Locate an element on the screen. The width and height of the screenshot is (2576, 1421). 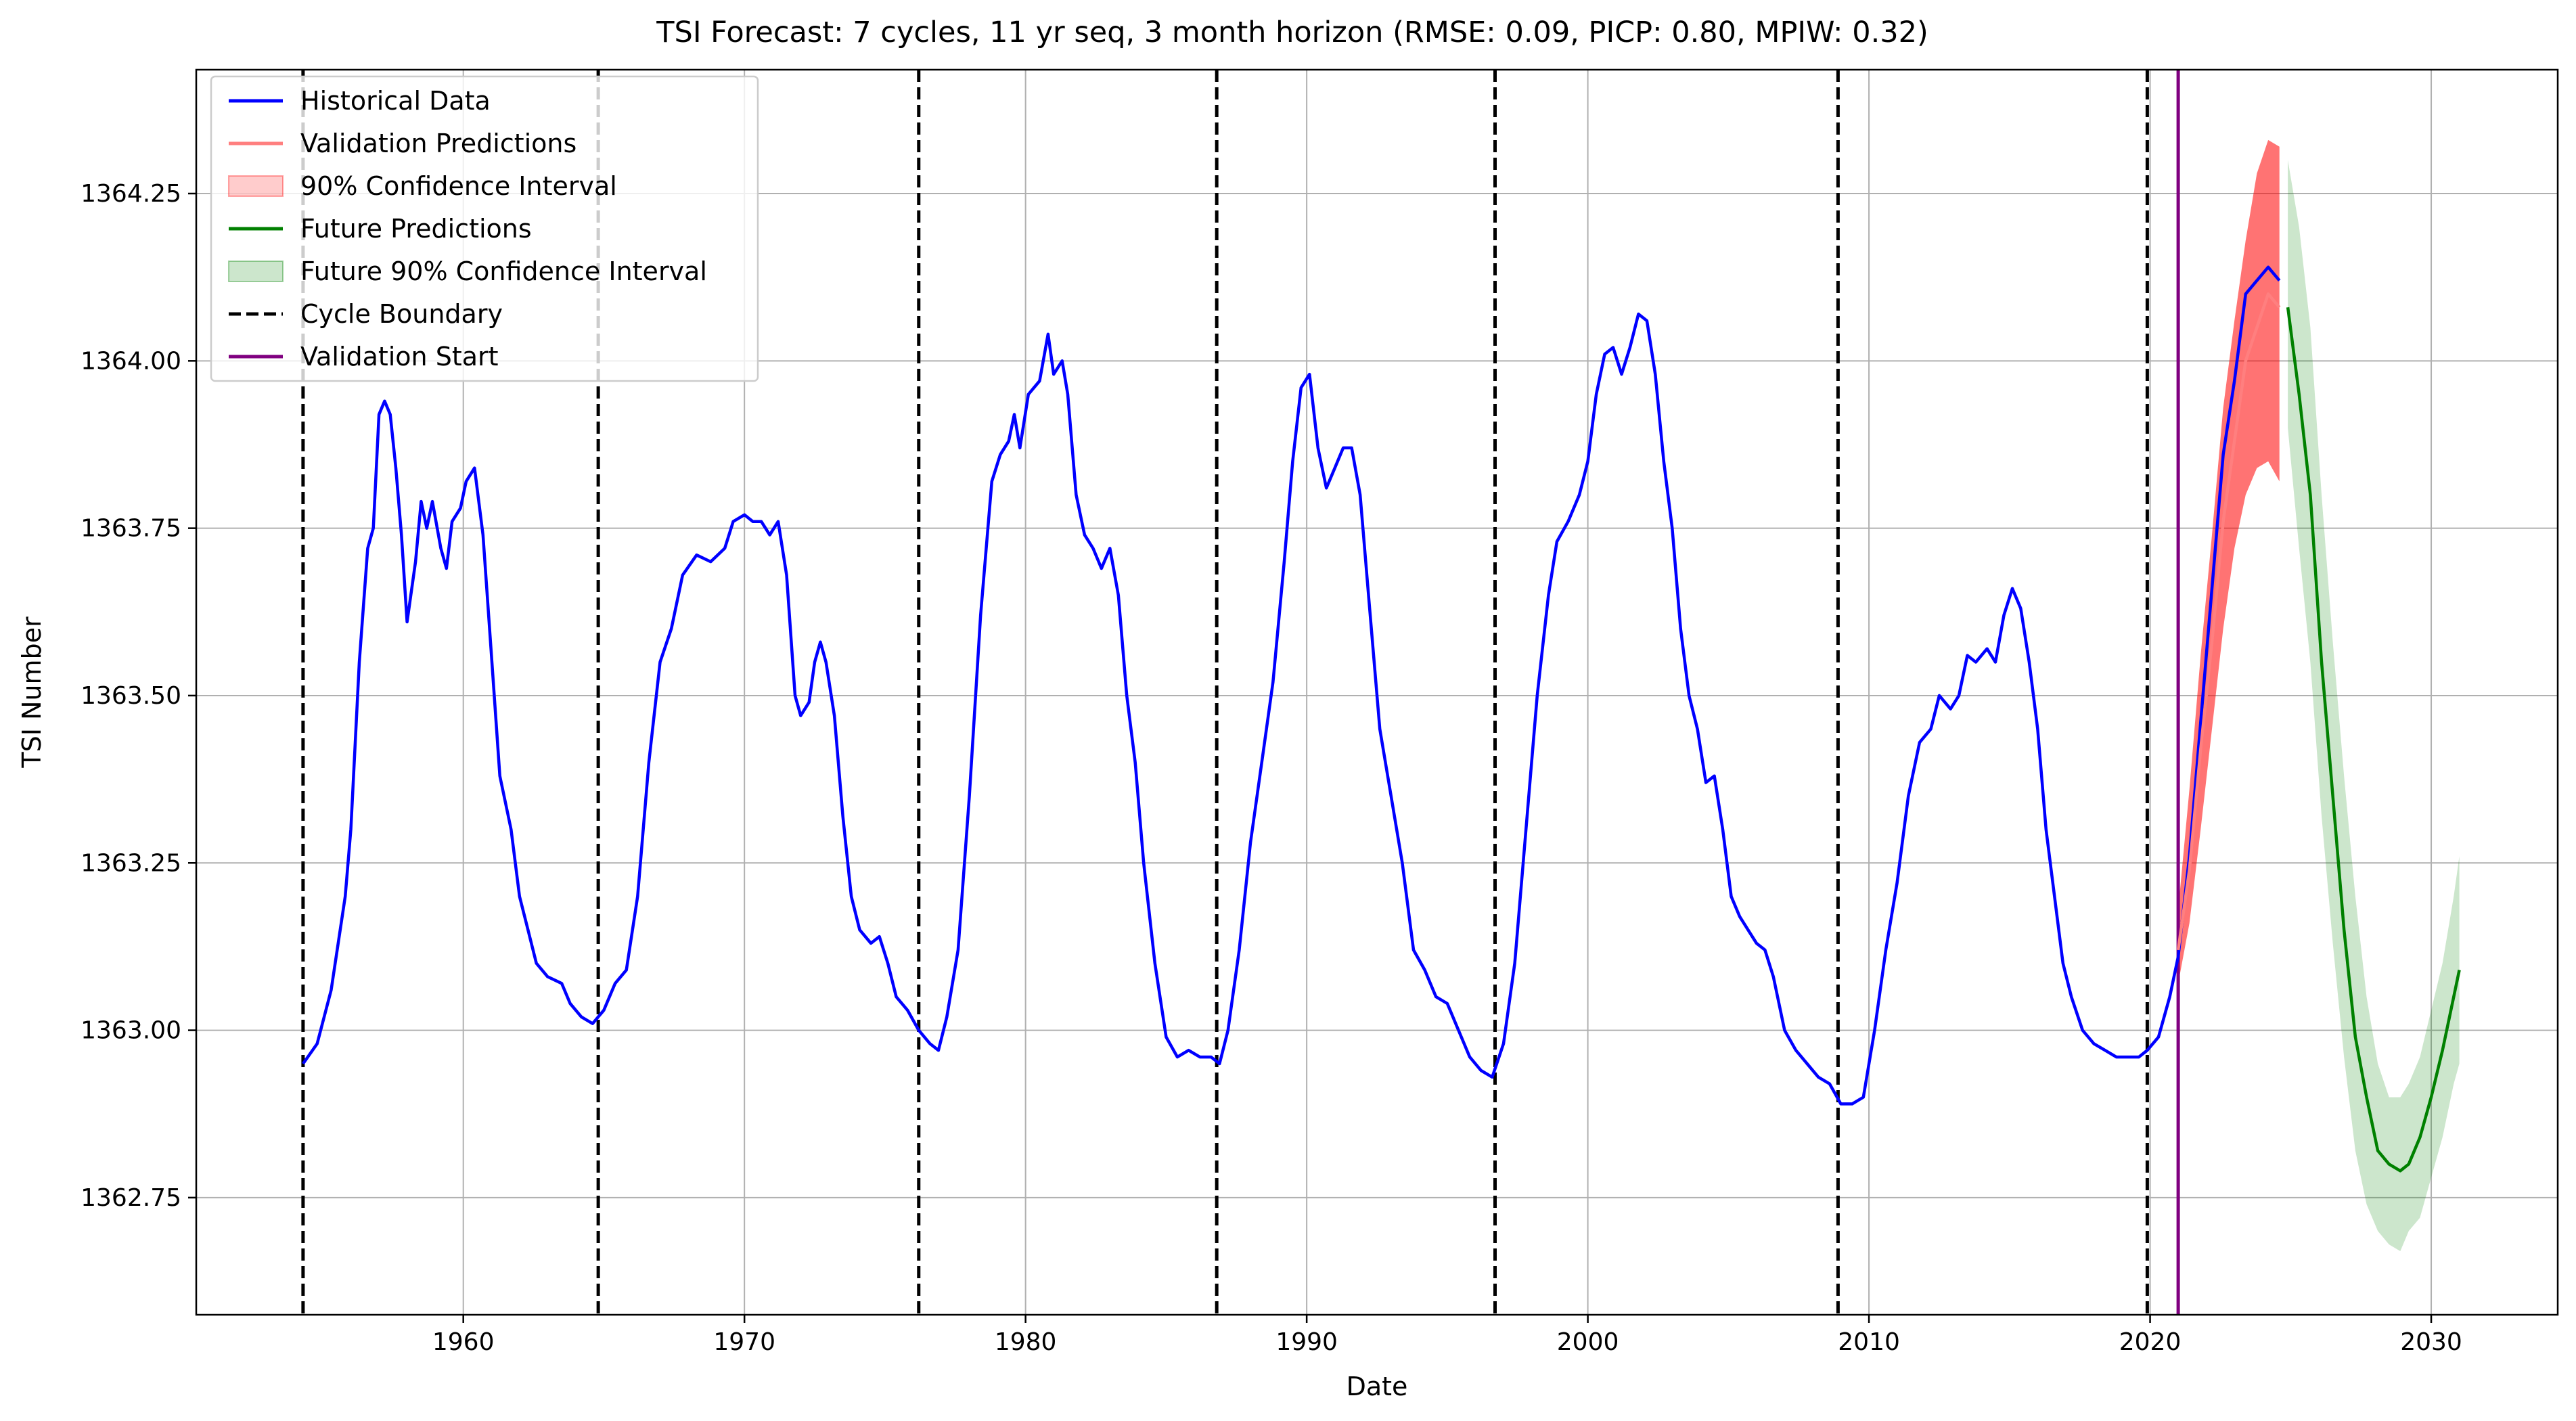
x-tick-label: 1970 is located at coordinates (744, 1342).